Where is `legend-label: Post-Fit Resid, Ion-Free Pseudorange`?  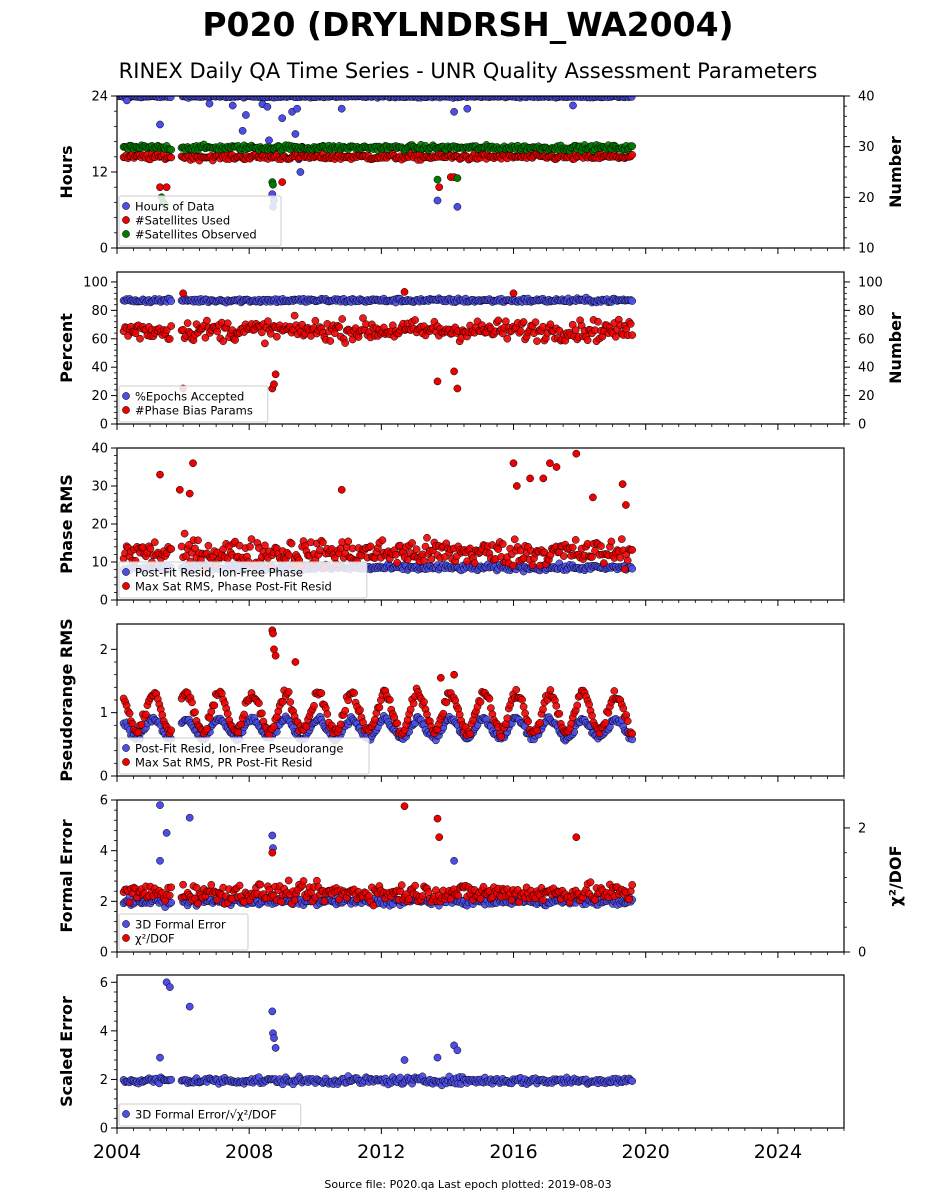 legend-label: Post-Fit Resid, Ion-Free Pseudorange is located at coordinates (239, 749).